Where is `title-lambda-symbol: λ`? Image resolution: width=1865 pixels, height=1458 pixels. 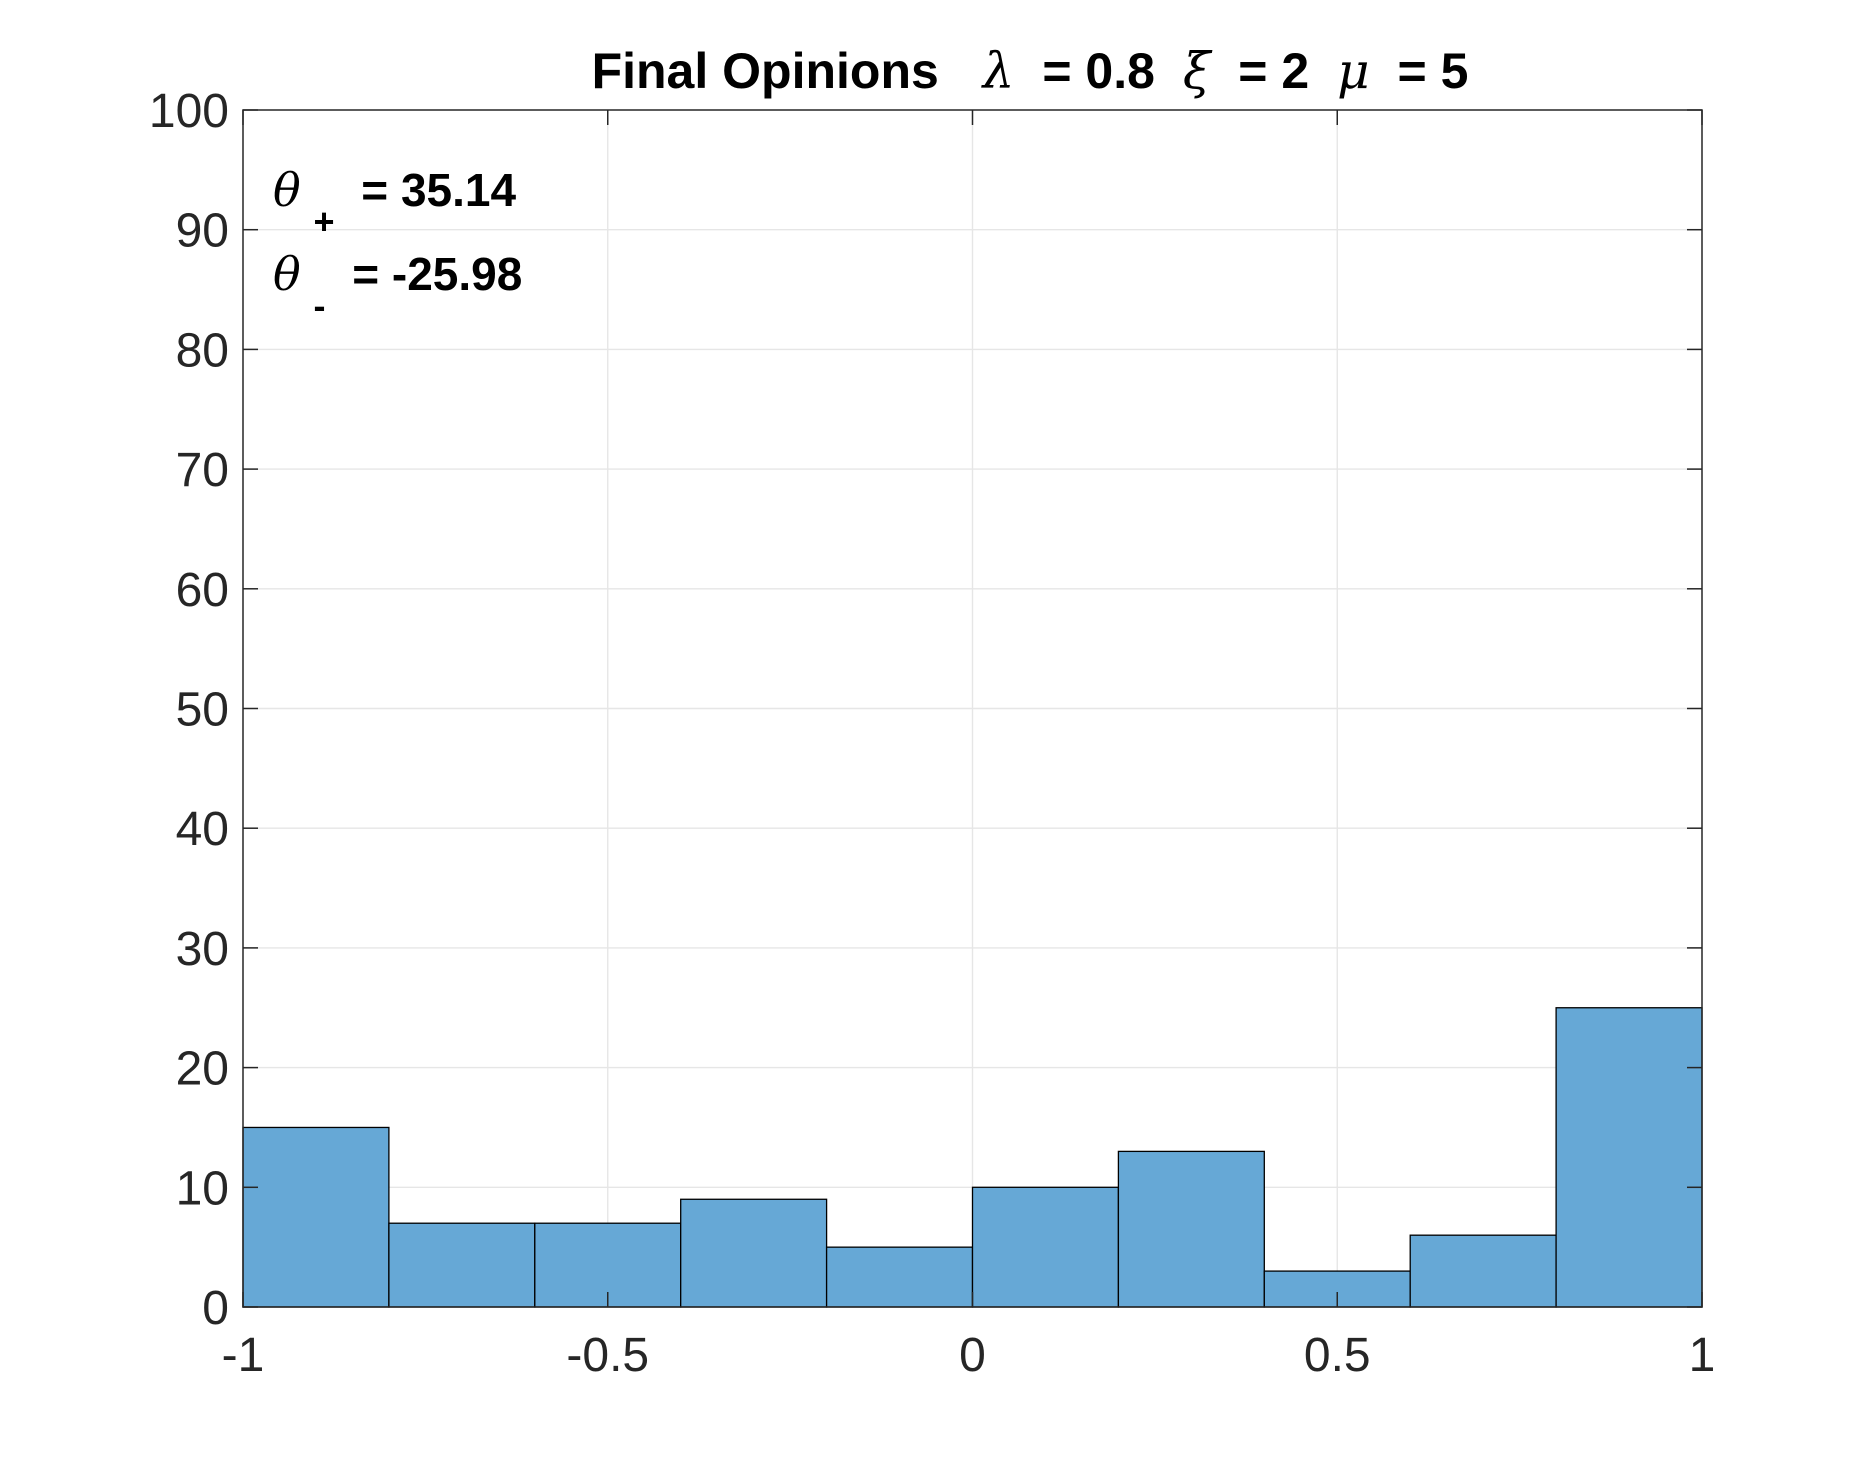
title-lambda-symbol: λ is located at coordinates (998, 71).